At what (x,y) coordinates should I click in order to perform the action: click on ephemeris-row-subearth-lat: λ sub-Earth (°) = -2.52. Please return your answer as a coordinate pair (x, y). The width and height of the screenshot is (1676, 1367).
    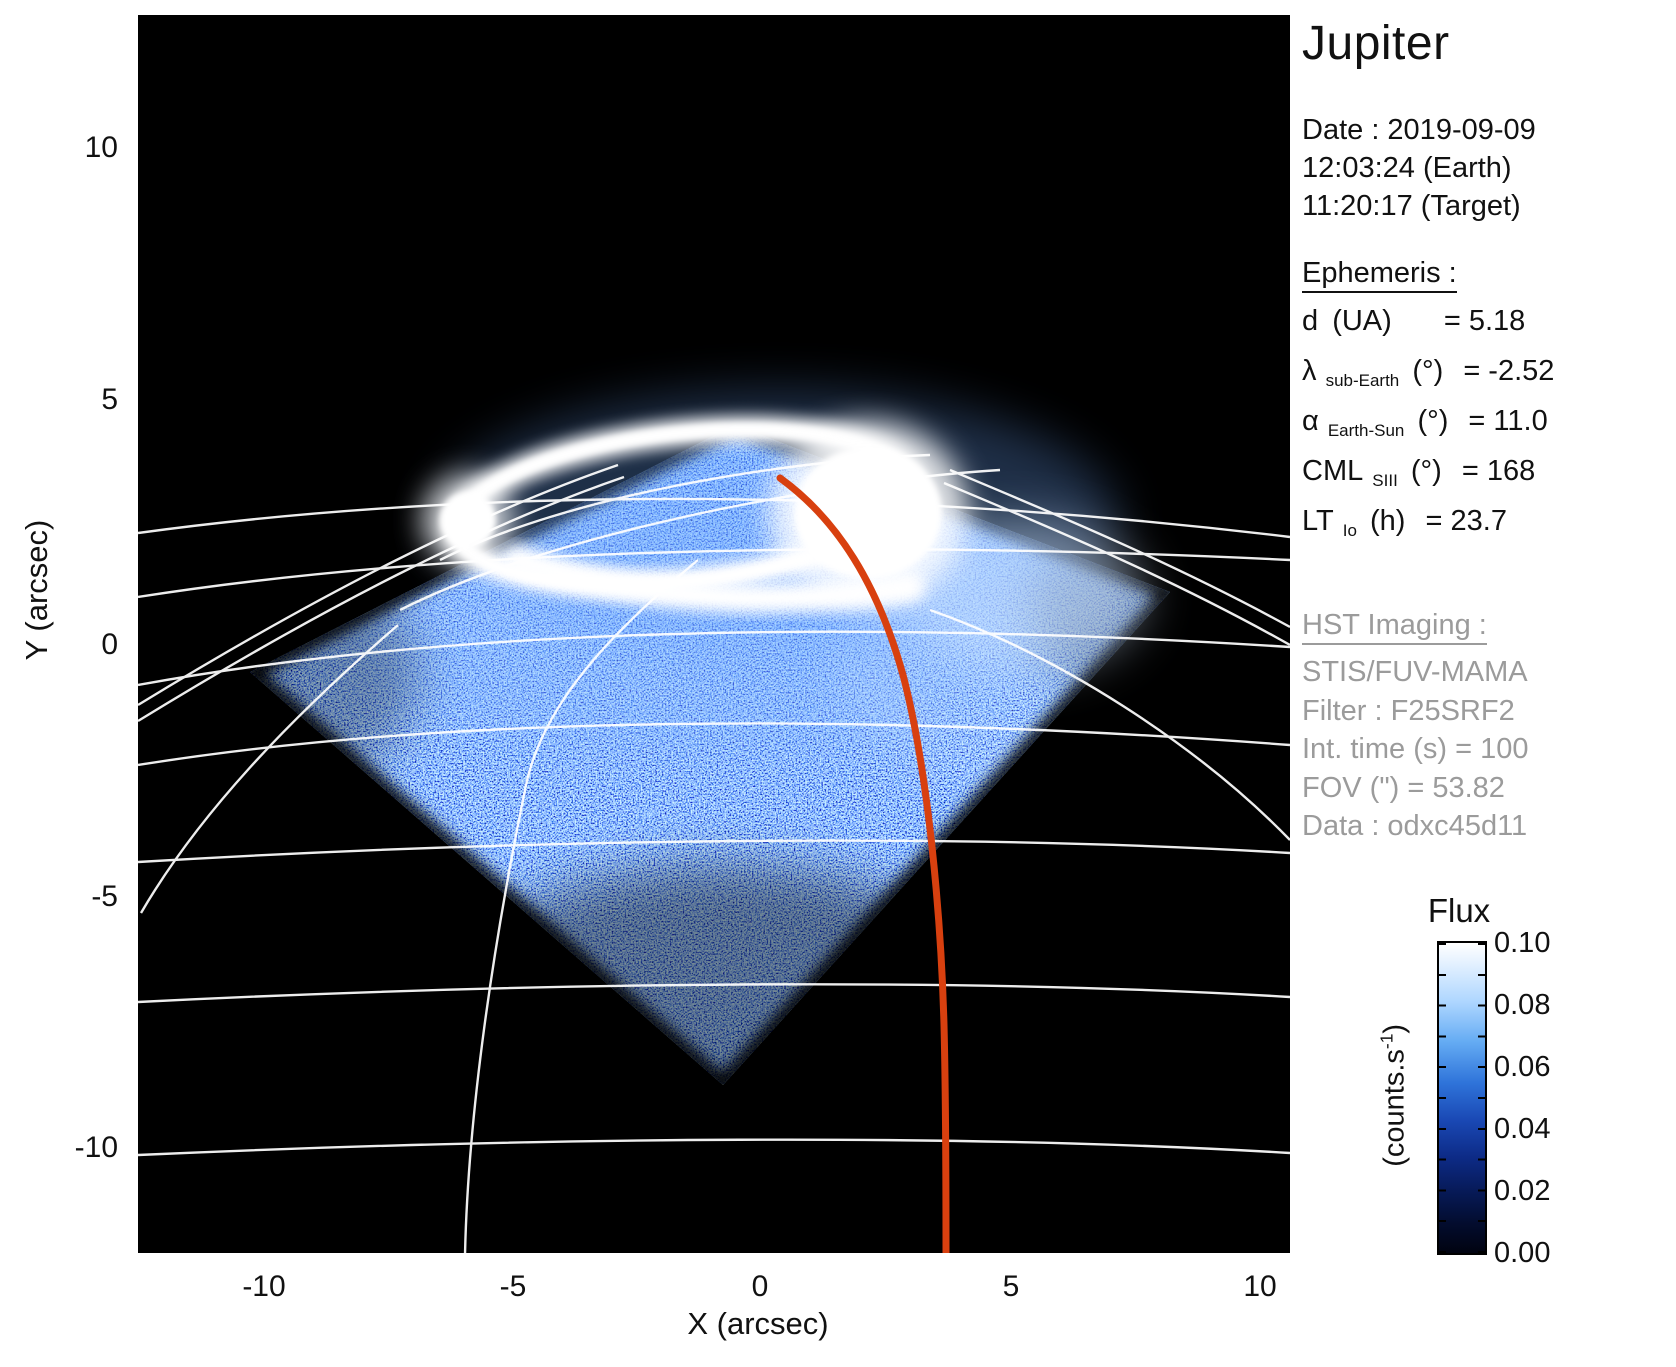
    Looking at the image, I should click on (1488, 376).